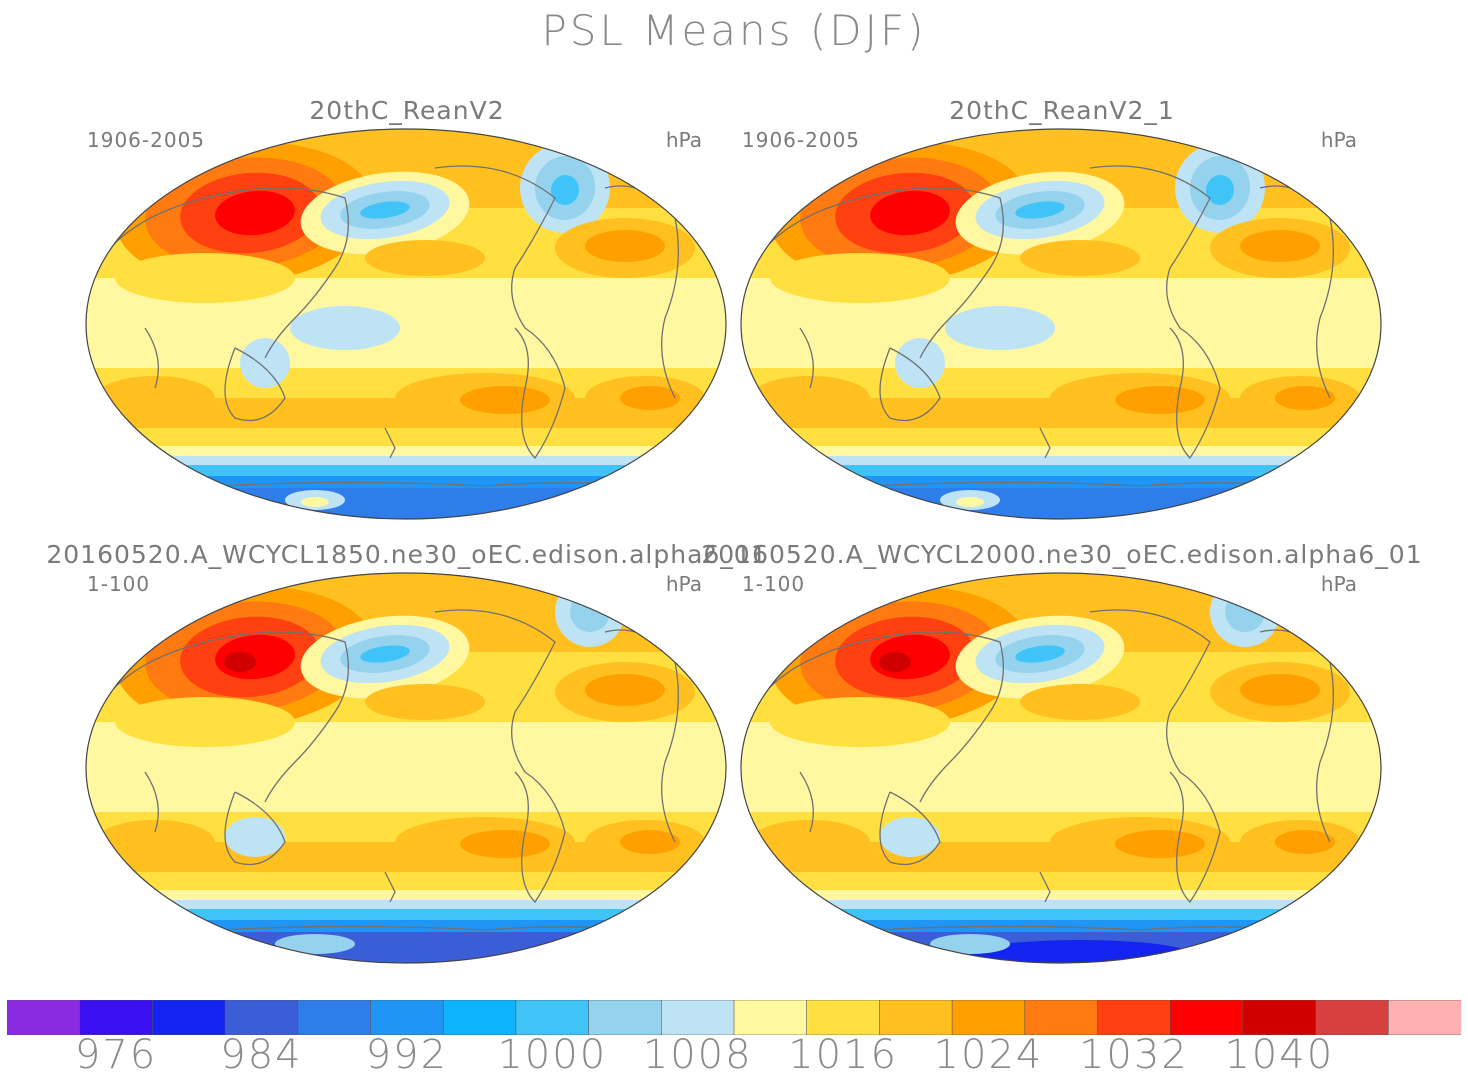 The image size is (1468, 1083). Describe the element at coordinates (407, 1055) in the screenshot. I see `colorbar-tick-label: 992` at that location.